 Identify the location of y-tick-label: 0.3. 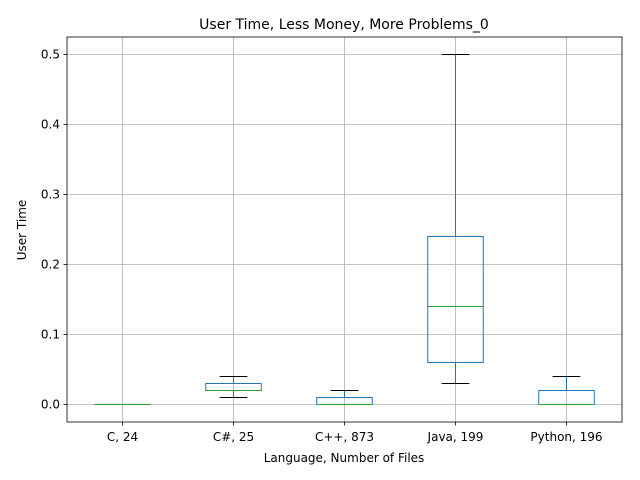
(50, 195).